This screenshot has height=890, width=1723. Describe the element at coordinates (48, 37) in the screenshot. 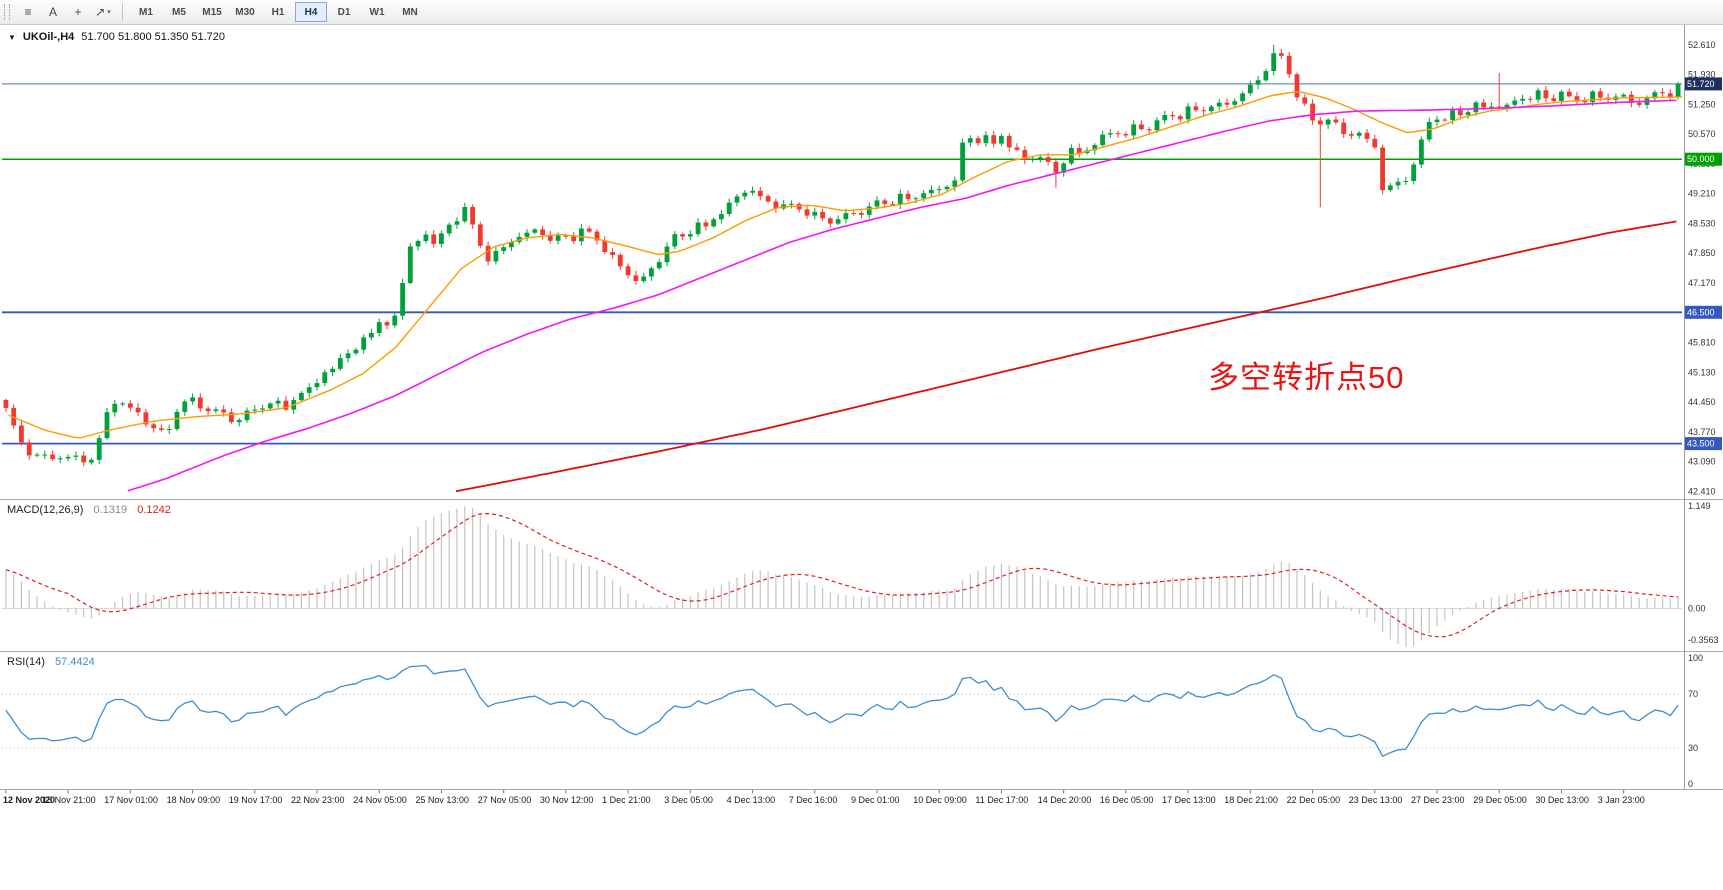

I see `symbol-title: UKOil-,H4` at that location.